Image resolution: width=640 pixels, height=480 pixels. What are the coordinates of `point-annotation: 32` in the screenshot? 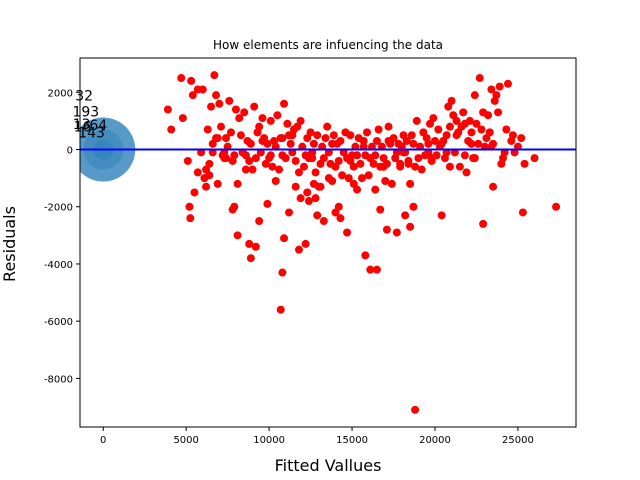 It's located at (84, 96).